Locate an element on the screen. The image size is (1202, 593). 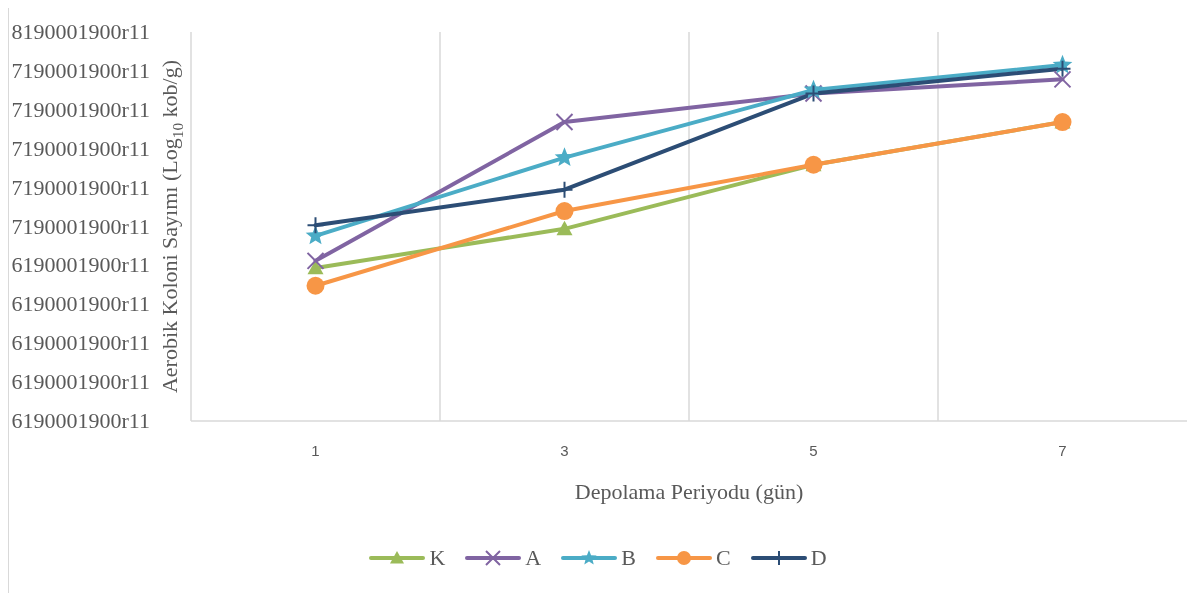
x-axis-title: Depolama Periyodu (gün) is located at coordinates (689, 491).